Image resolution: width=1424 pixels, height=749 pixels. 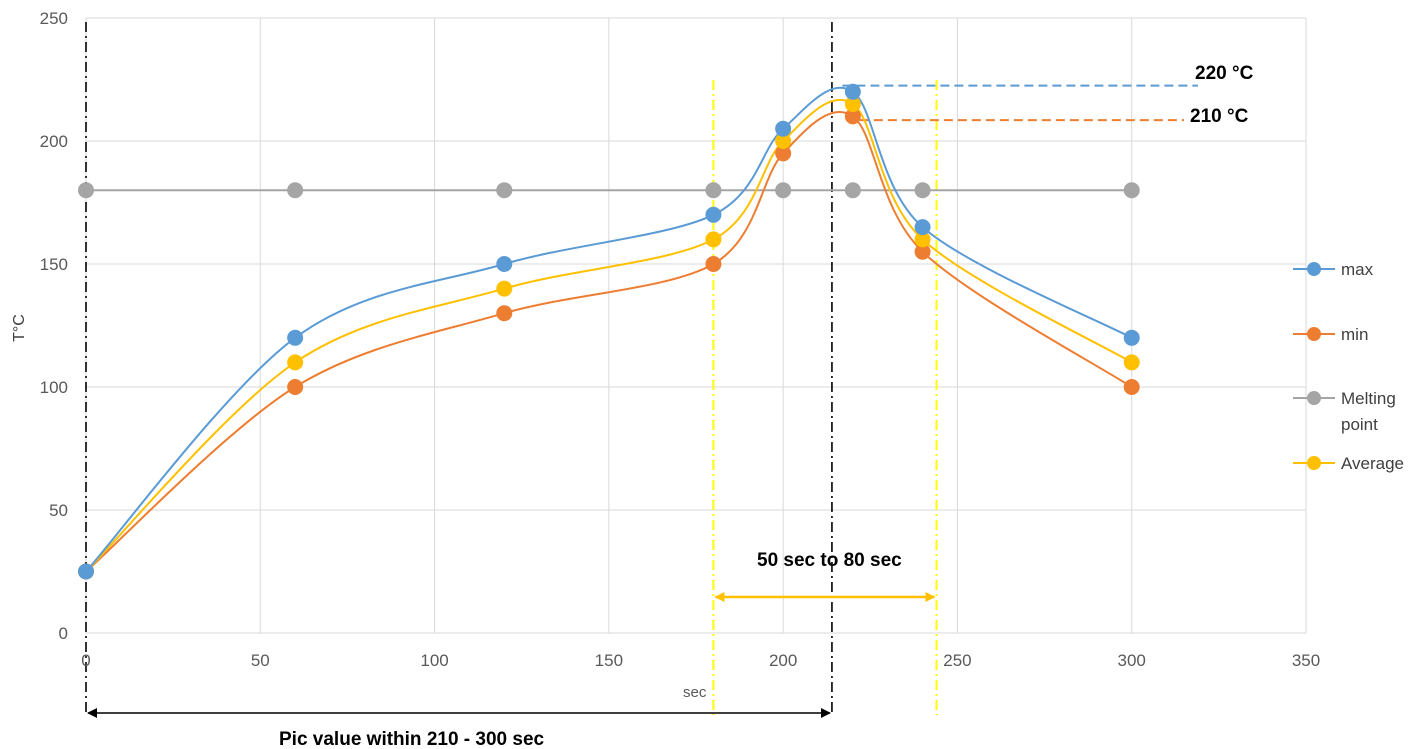 I want to click on legend-label: max, so click(x=1357, y=269).